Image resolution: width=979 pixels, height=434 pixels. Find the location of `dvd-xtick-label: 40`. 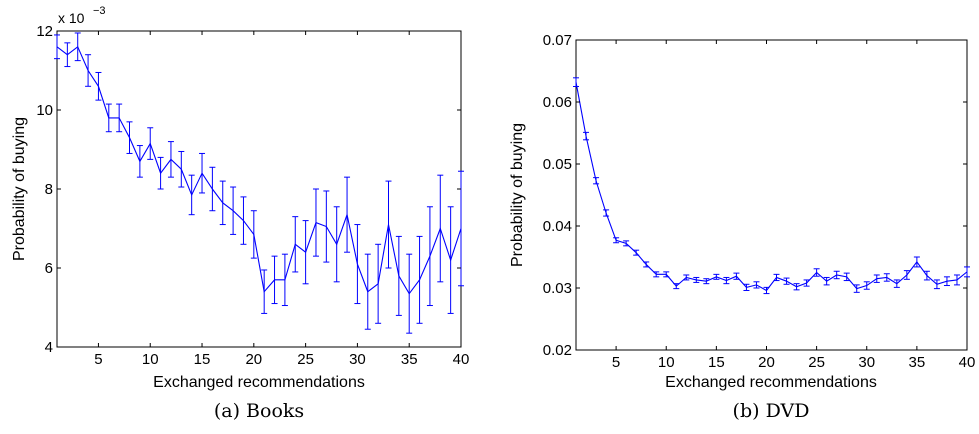

dvd-xtick-label: 40 is located at coordinates (967, 362).